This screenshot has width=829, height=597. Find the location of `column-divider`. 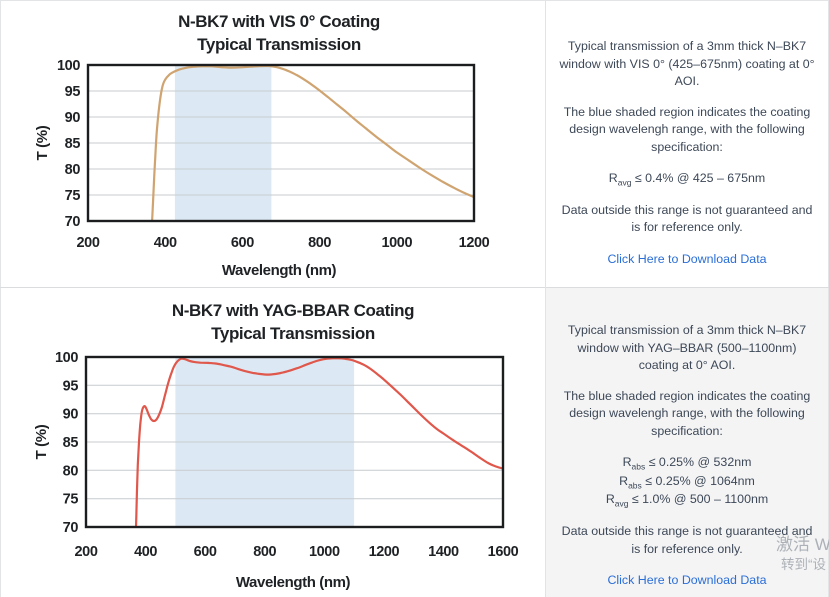

column-divider is located at coordinates (545, 298).